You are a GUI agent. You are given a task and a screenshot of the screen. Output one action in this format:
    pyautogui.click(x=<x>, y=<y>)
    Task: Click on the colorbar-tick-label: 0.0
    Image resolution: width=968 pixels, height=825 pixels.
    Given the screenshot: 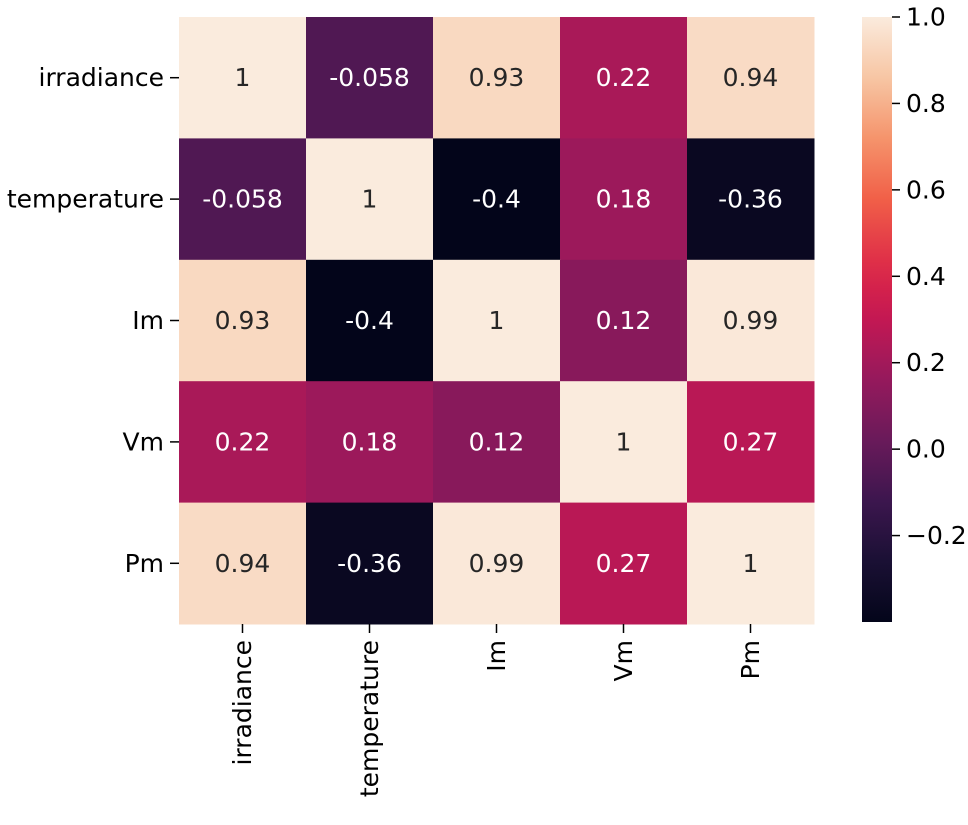 What is the action you would take?
    pyautogui.click(x=926, y=449)
    